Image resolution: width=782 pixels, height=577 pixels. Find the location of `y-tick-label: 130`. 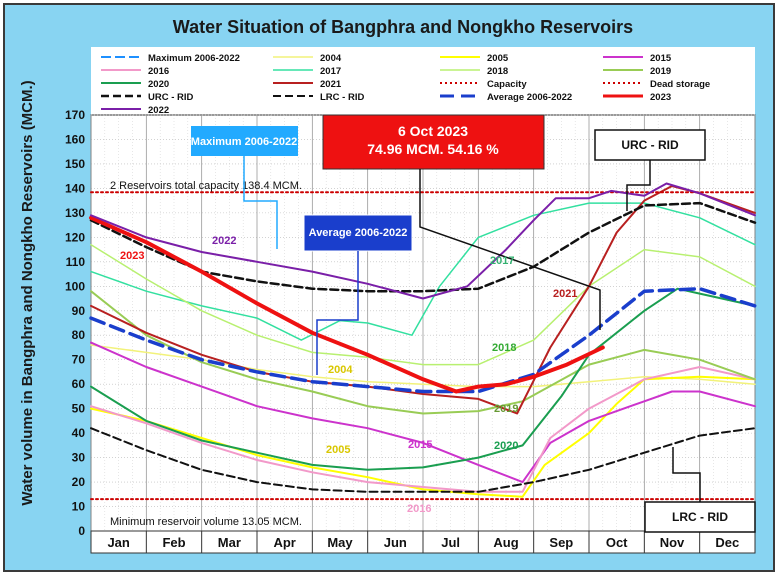

y-tick-label: 130 is located at coordinates (75, 213).